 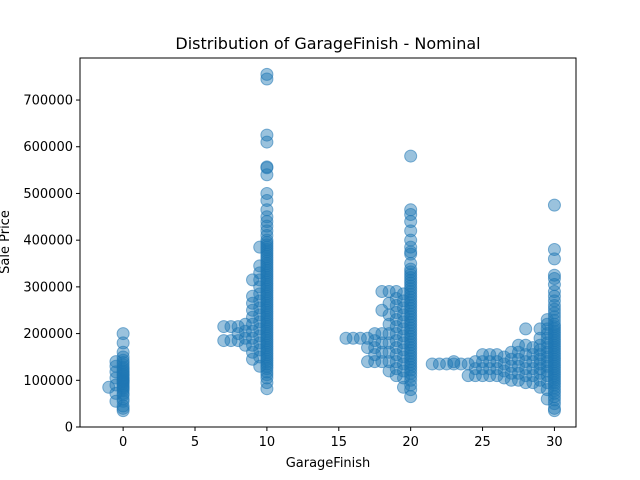 What do you see at coordinates (339, 442) in the screenshot?
I see `x-tick-label: 15` at bounding box center [339, 442].